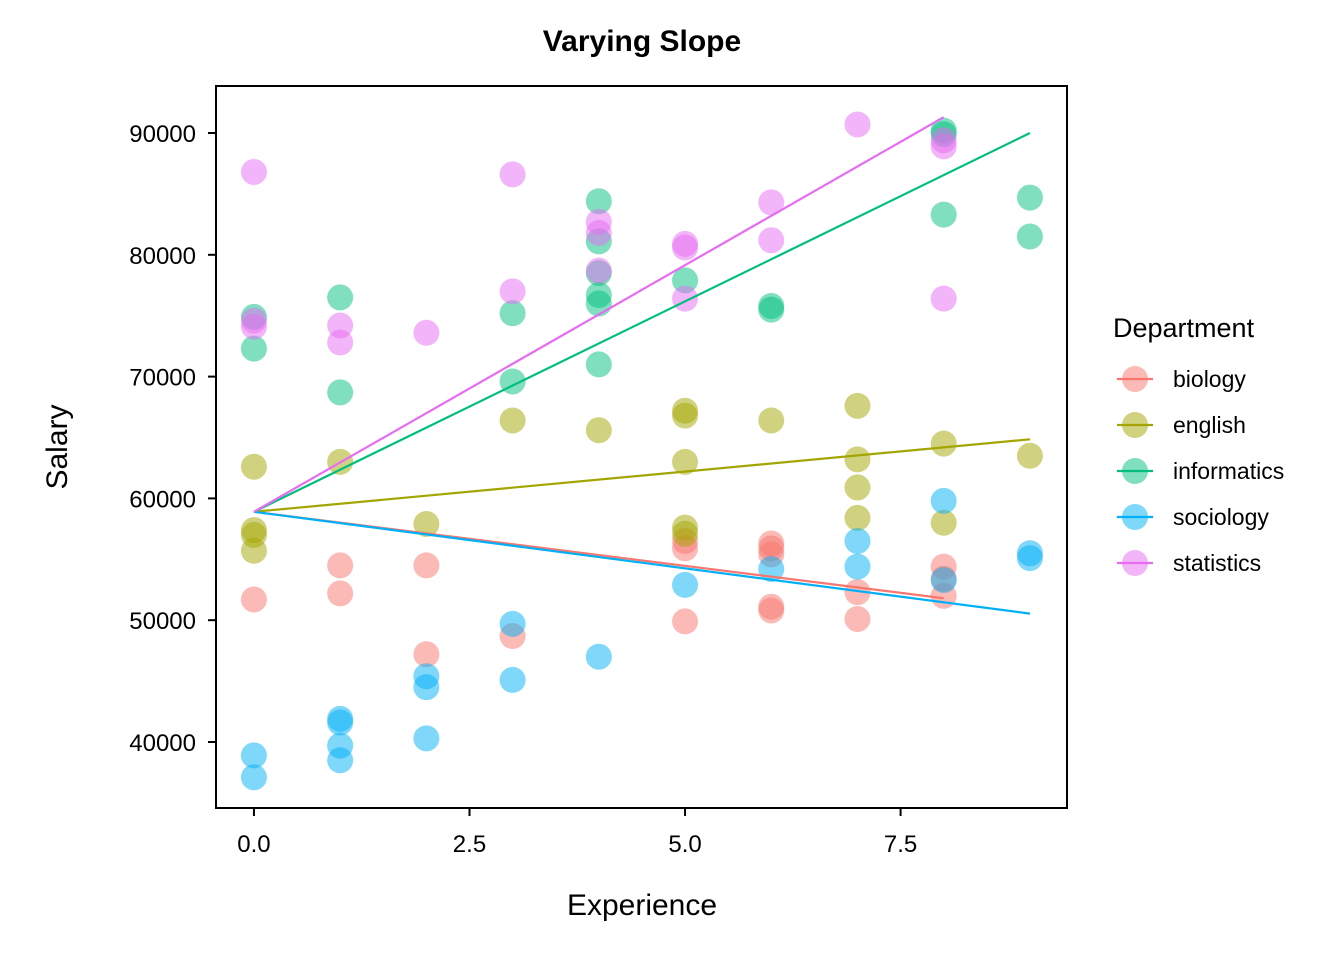  What do you see at coordinates (162, 378) in the screenshot?
I see `y-tick-label: 70000` at bounding box center [162, 378].